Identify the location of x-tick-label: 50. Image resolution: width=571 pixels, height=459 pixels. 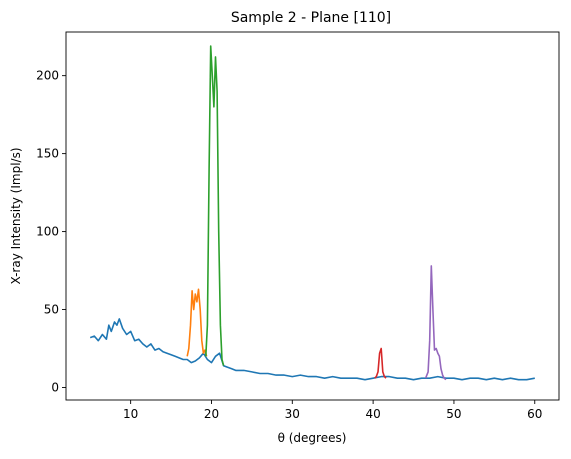
(453, 414).